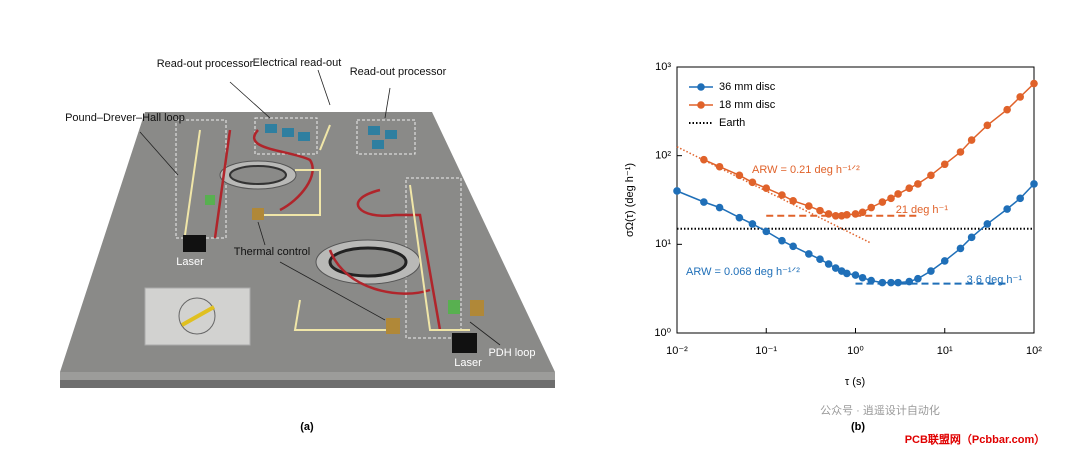 Image resolution: width=1080 pixels, height=455 pixels. I want to click on inset-bar, so click(198, 316).